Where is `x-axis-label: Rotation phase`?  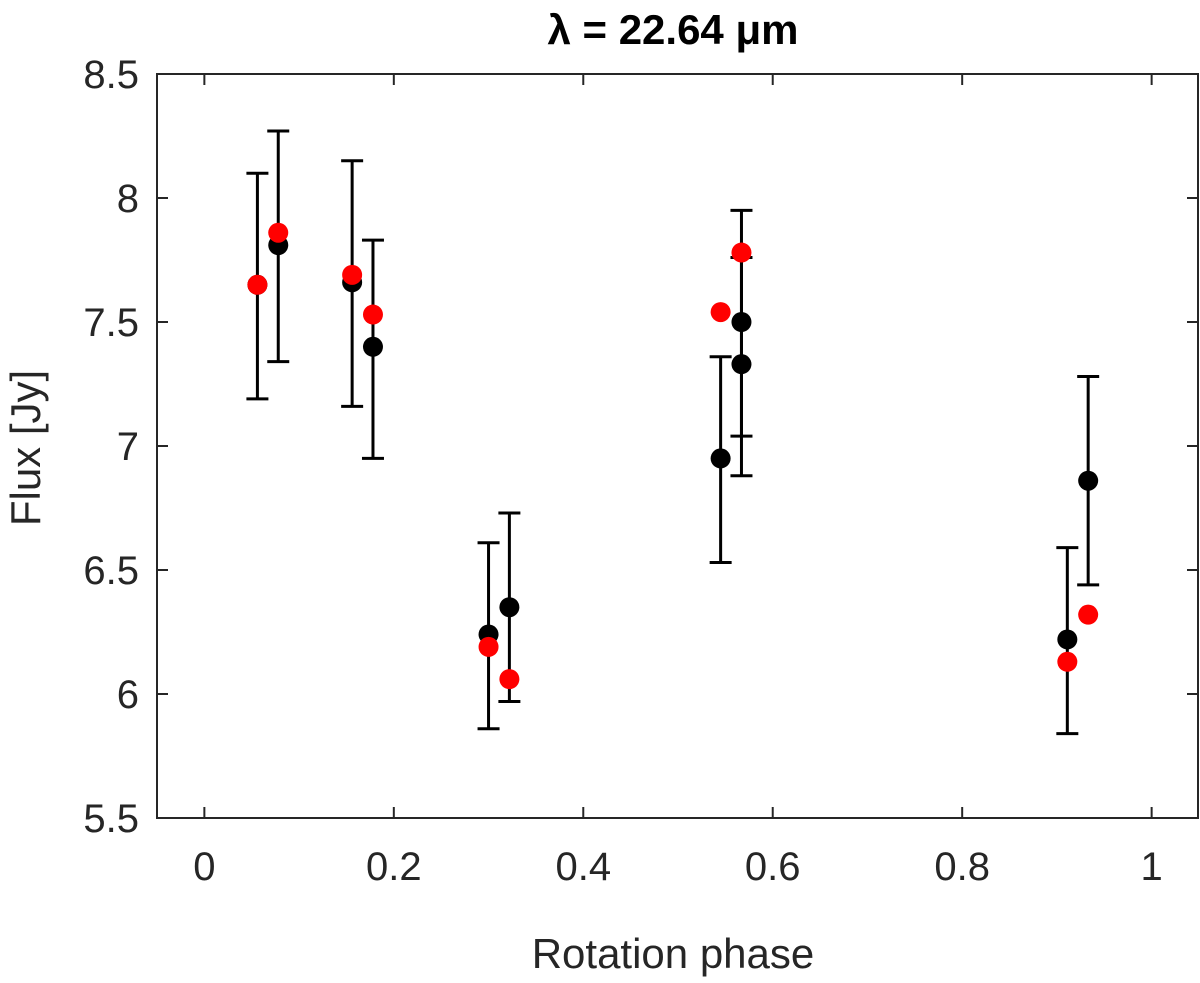
x-axis-label: Rotation phase is located at coordinates (673, 953).